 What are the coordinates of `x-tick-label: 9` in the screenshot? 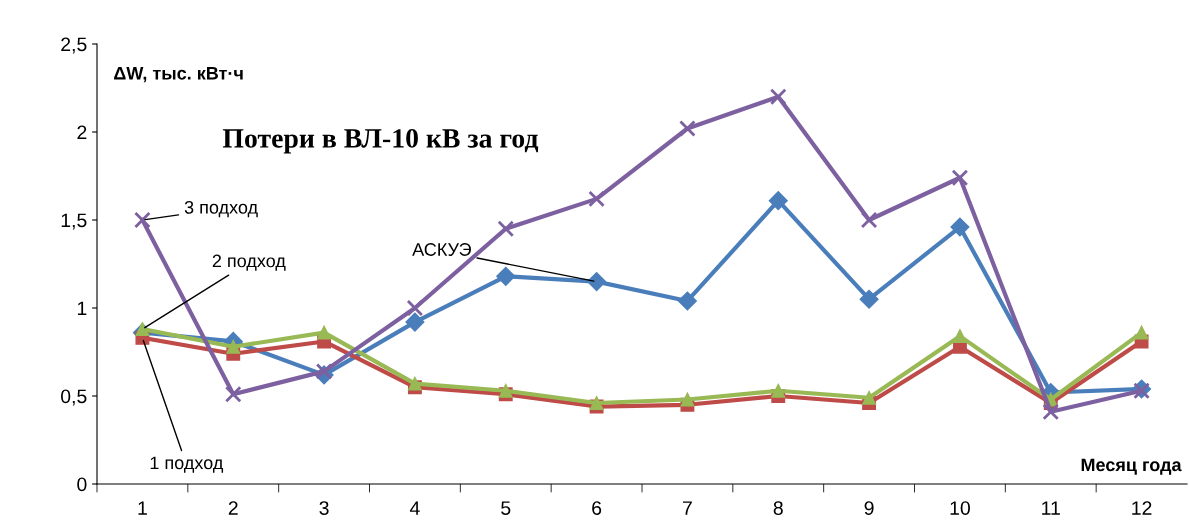 It's located at (869, 508).